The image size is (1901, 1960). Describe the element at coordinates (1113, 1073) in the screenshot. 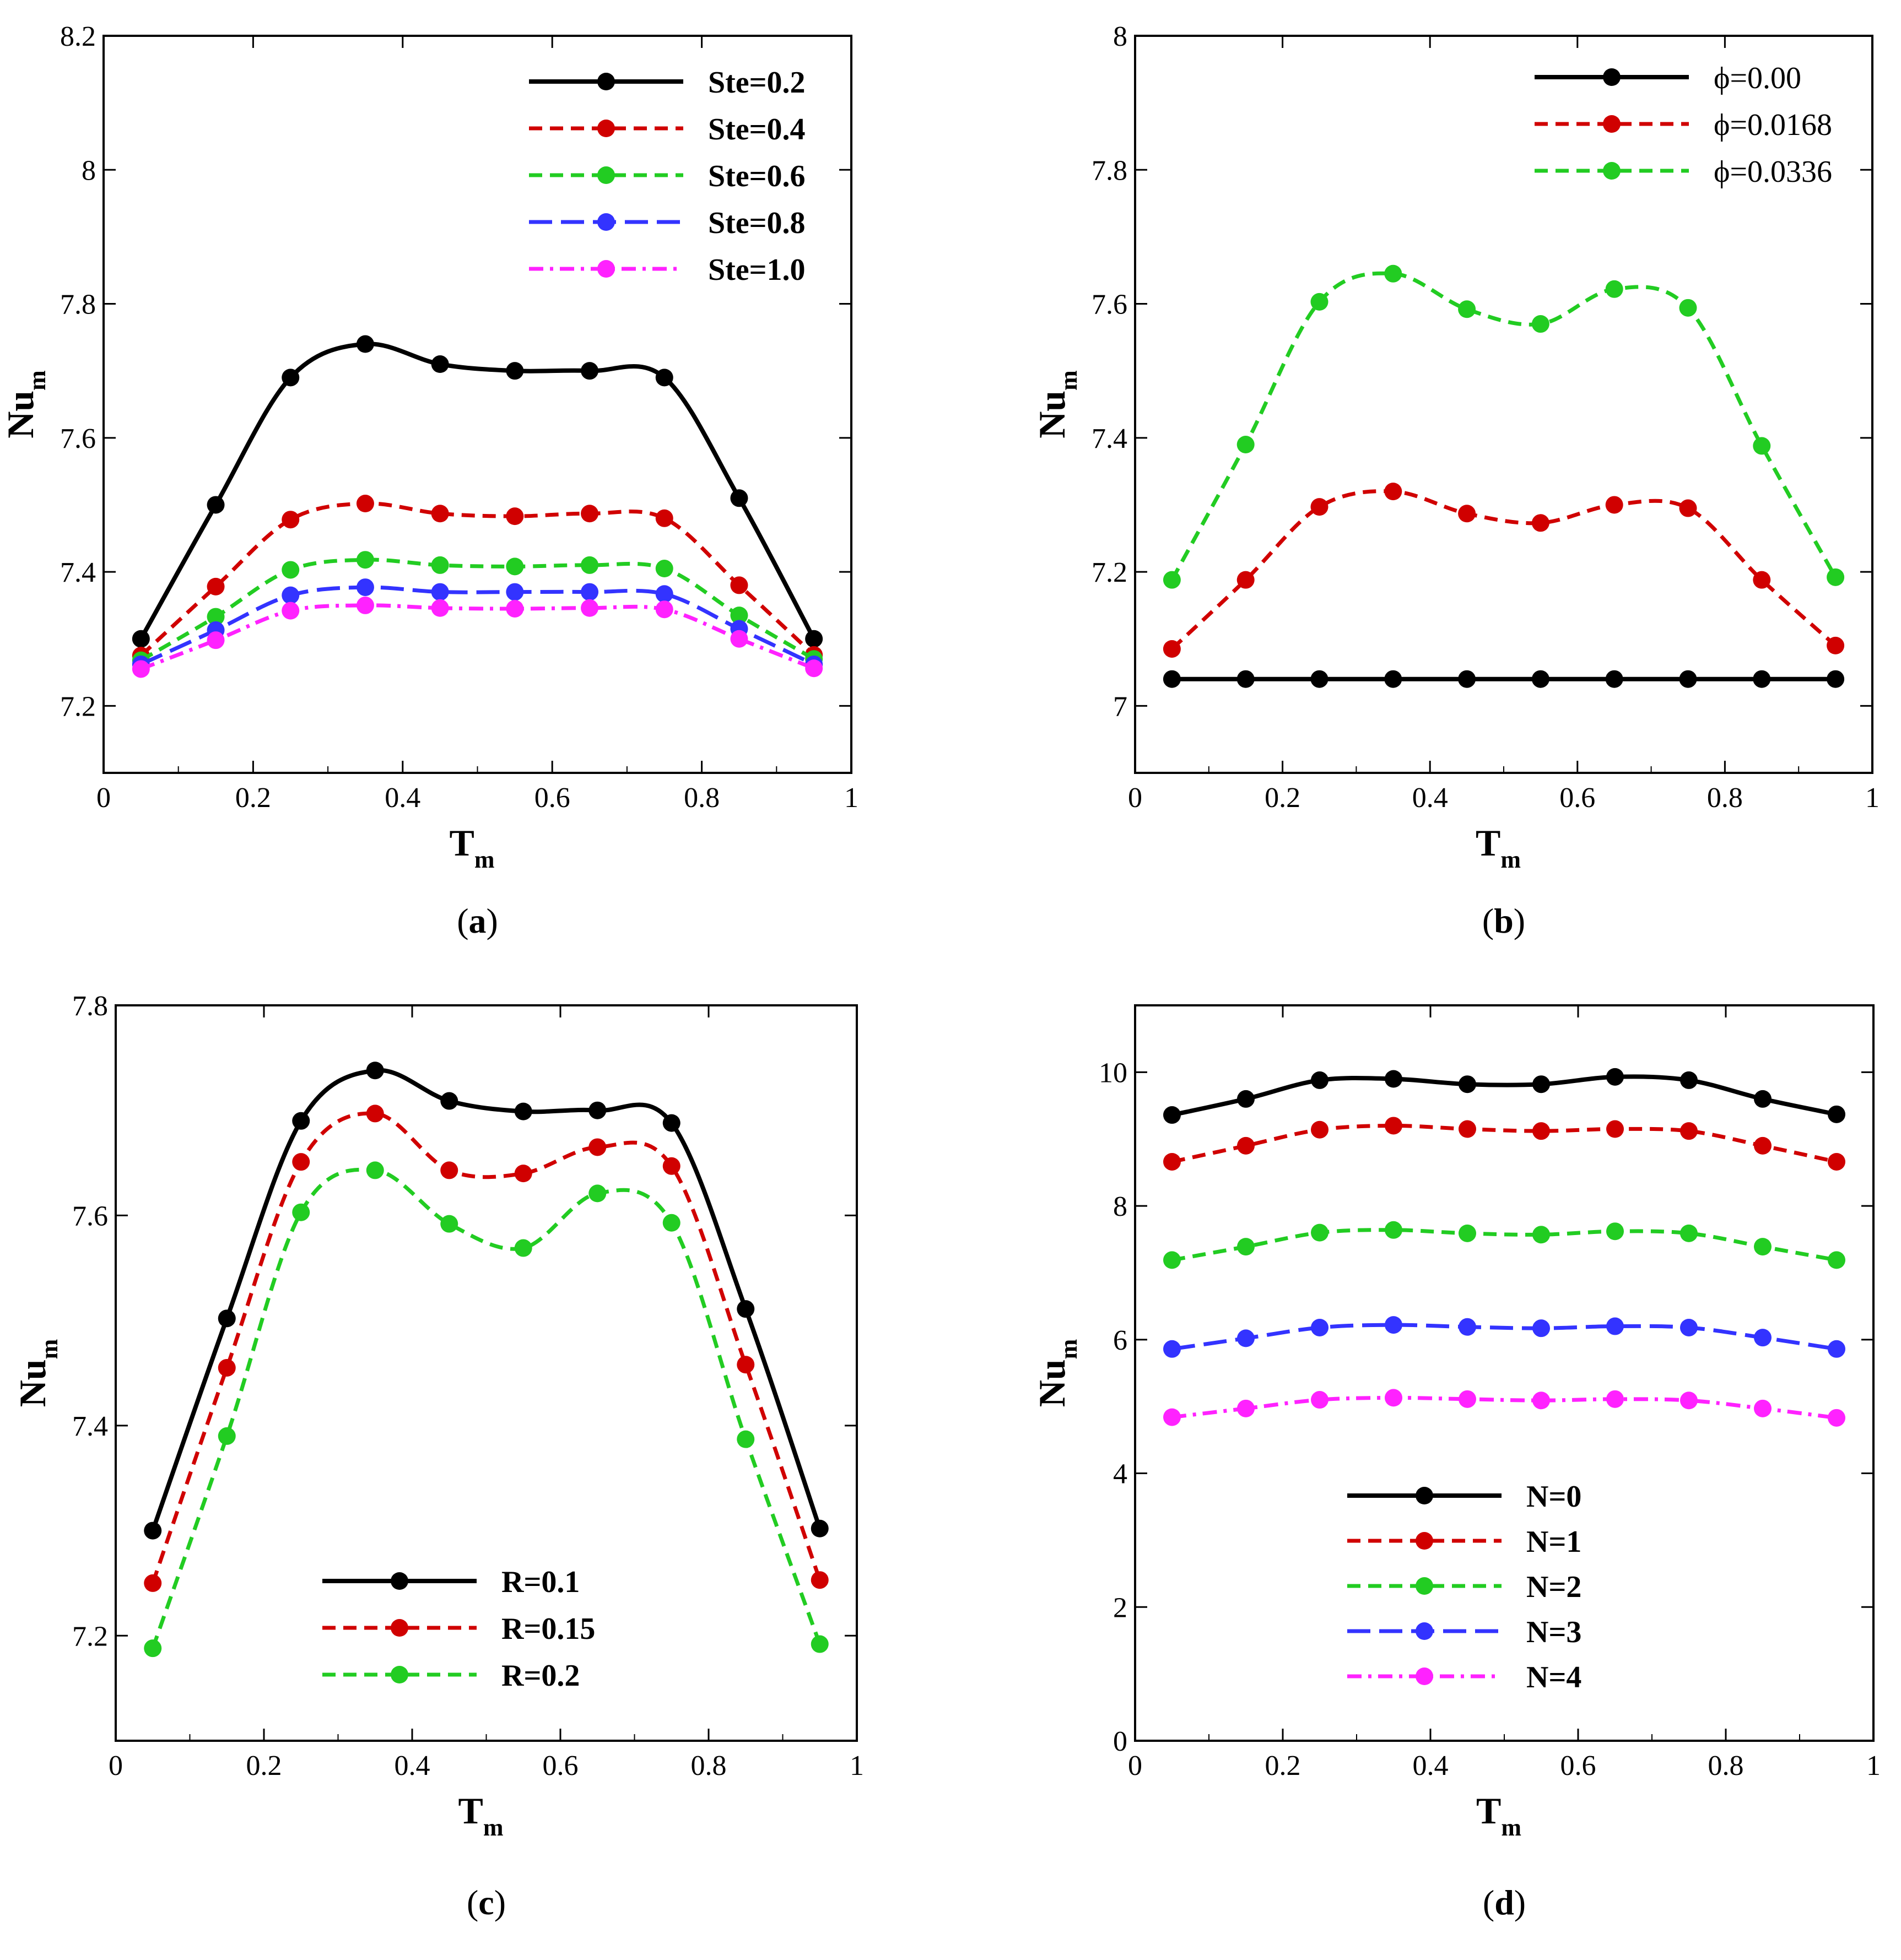

I see `y-tick-label: 10` at that location.